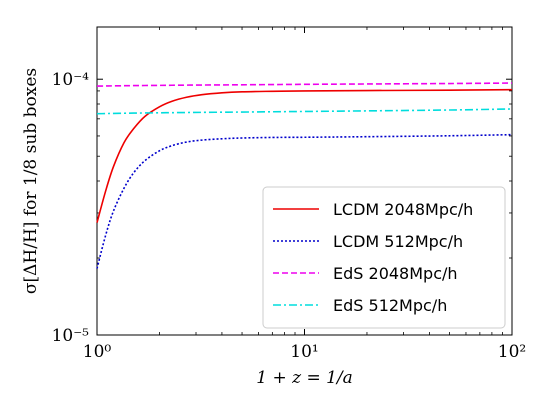 The width and height of the screenshot is (548, 411). Describe the element at coordinates (403, 209) in the screenshot. I see `legend-label: LCDM 2048Mpc/h` at that location.